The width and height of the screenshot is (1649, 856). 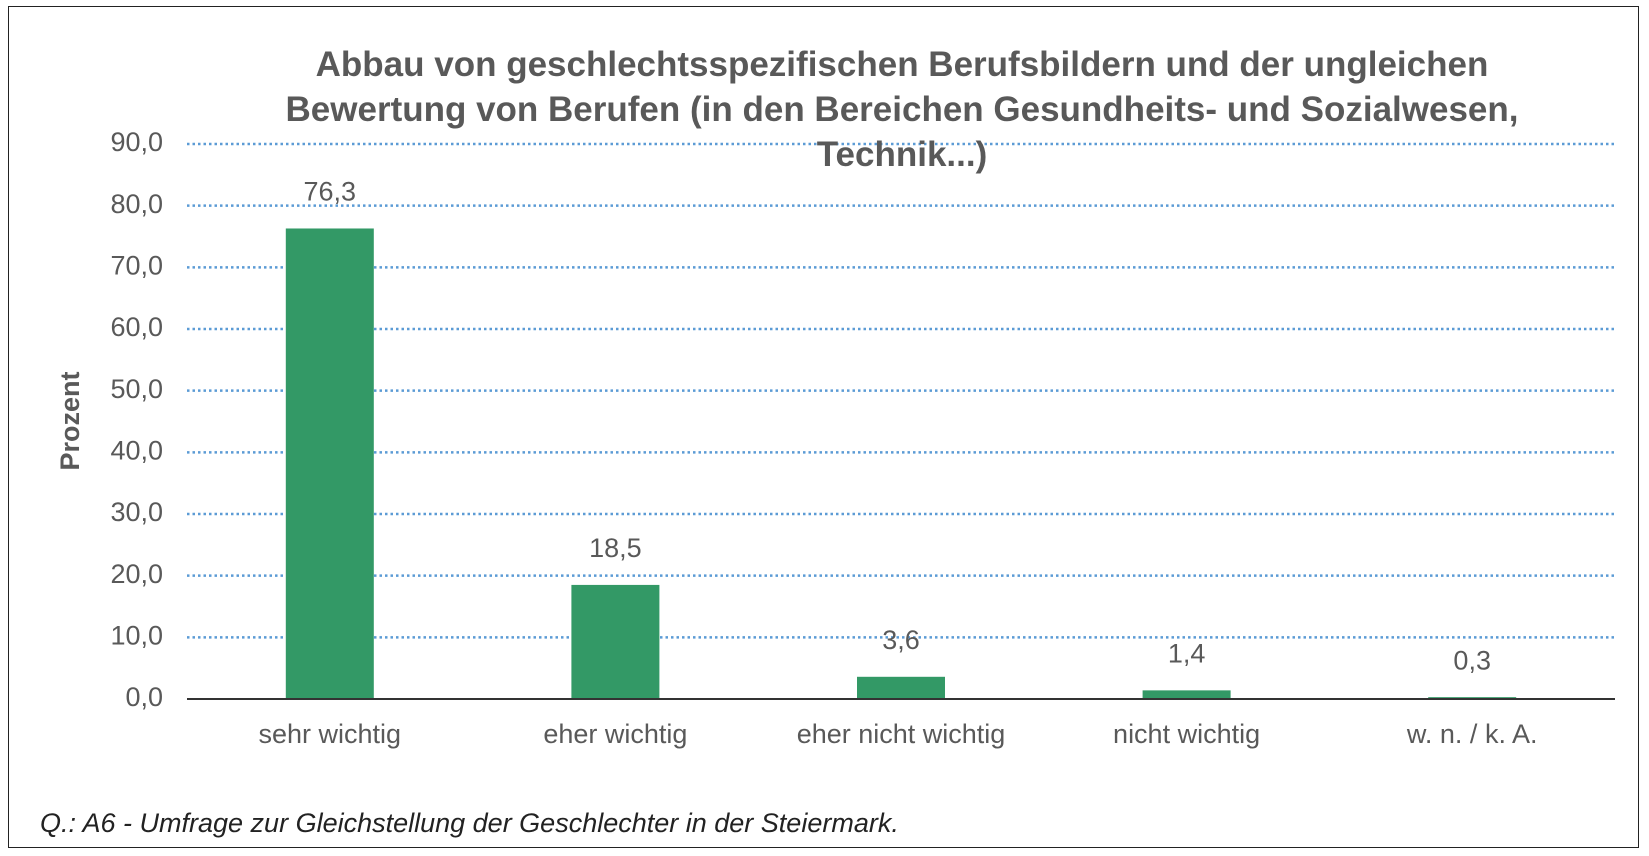 I want to click on y-tick-label: 80,0, so click(x=136, y=204).